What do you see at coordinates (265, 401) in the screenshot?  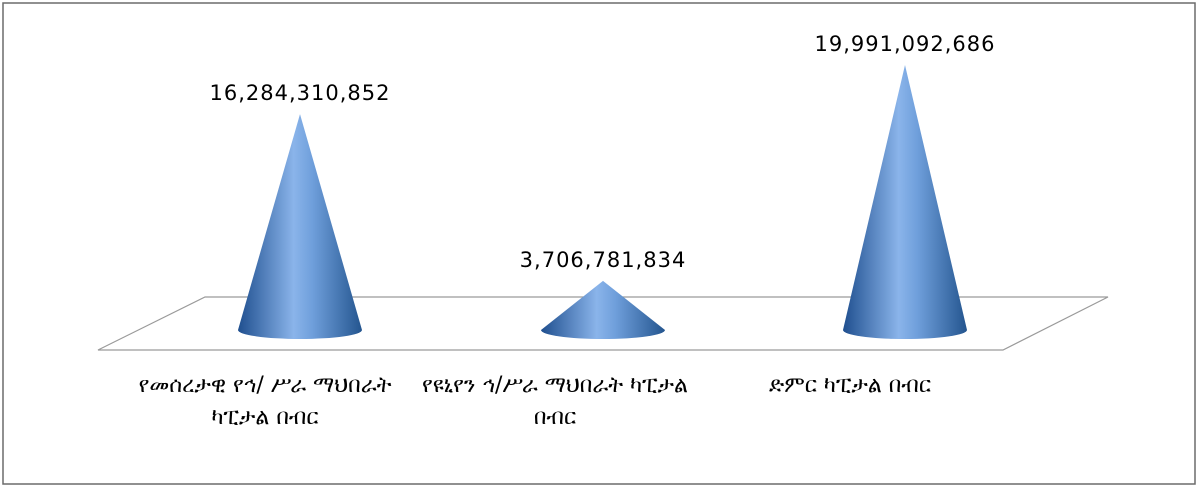 I see `x-tick-label: የመሰረታዊ የኅ/ ሥራ ማህበራት ካፒታል በብር` at bounding box center [265, 401].